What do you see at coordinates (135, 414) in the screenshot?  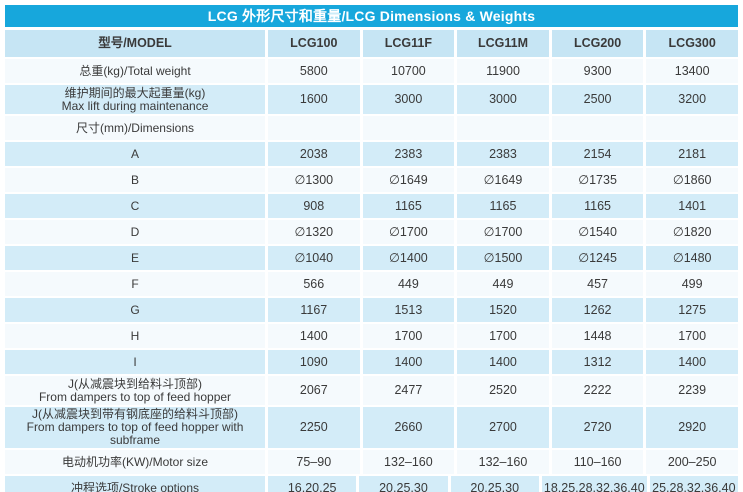 I see `row-label-line: J(从减震块到带有钢底座的给料斗顶部)` at bounding box center [135, 414].